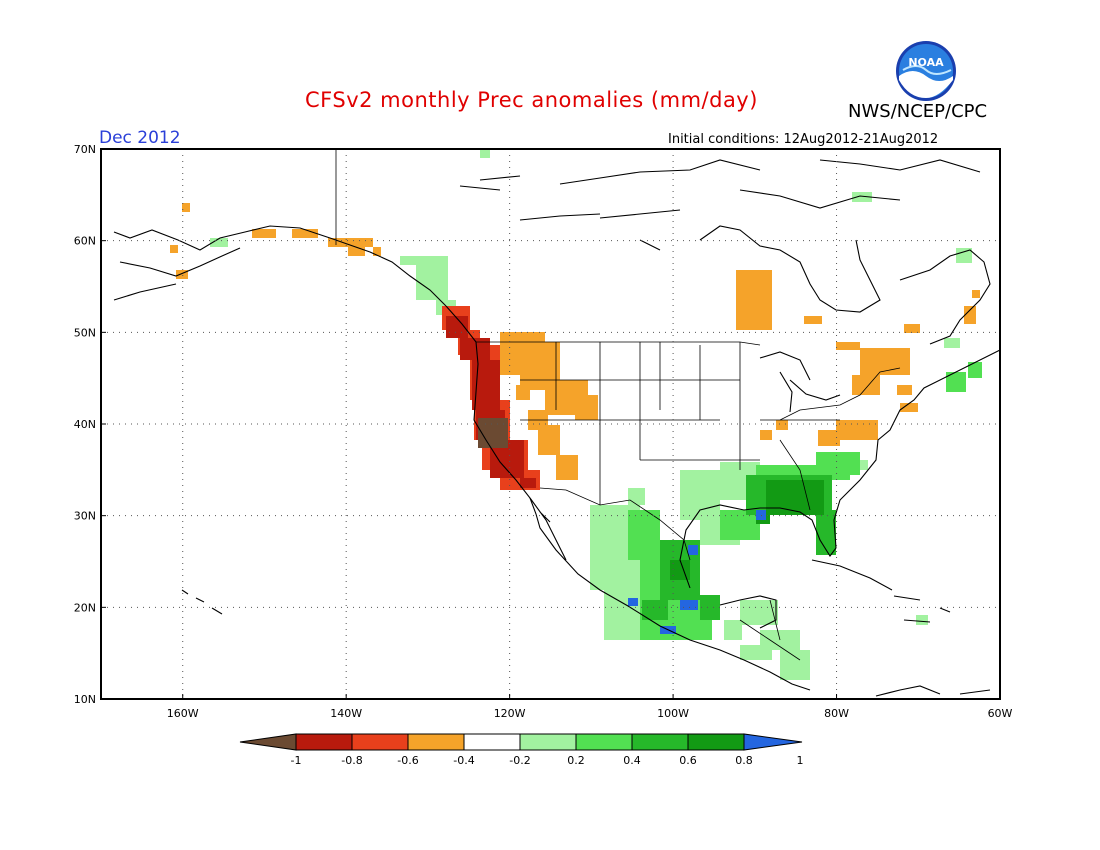 This screenshot has width=1100, height=850. Describe the element at coordinates (296, 760) in the screenshot. I see `legend-tick-label: -1` at that location.